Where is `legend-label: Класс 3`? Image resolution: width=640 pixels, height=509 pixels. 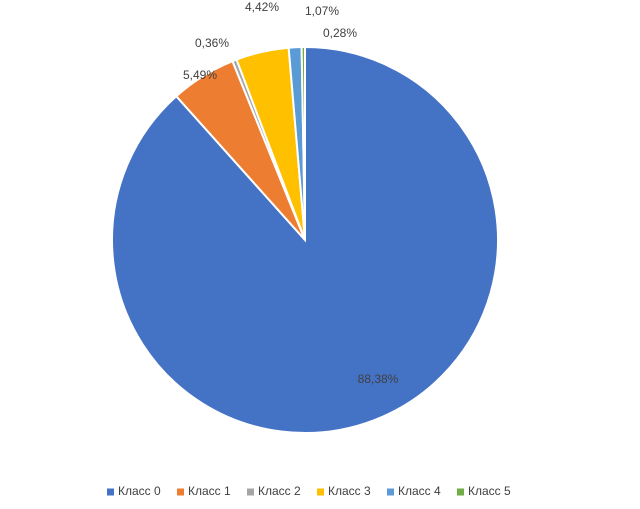
legend-label: Класс 3 is located at coordinates (349, 491).